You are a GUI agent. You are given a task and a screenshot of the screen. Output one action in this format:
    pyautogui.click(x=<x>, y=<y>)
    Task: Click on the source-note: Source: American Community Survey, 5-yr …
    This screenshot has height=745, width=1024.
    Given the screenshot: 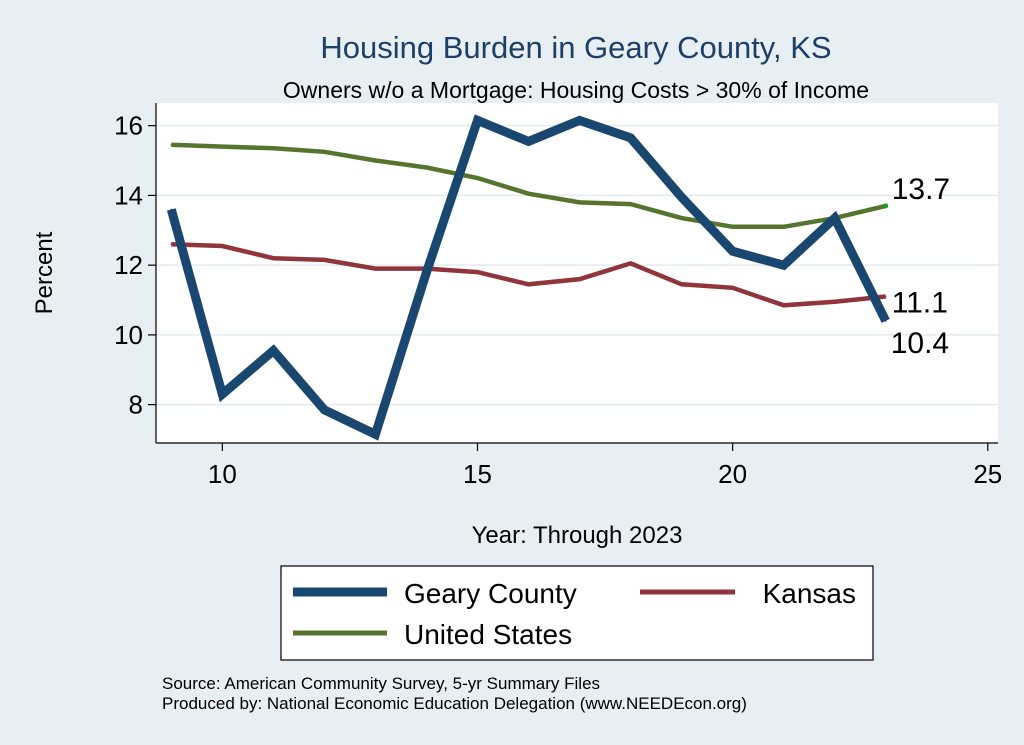 What is the action you would take?
    pyautogui.click(x=381, y=683)
    